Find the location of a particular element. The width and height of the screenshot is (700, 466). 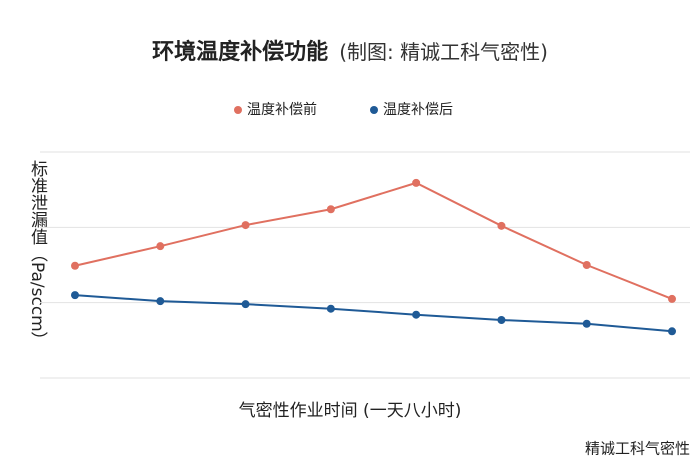

legend-label: 温度补偿前 is located at coordinates (282, 109).